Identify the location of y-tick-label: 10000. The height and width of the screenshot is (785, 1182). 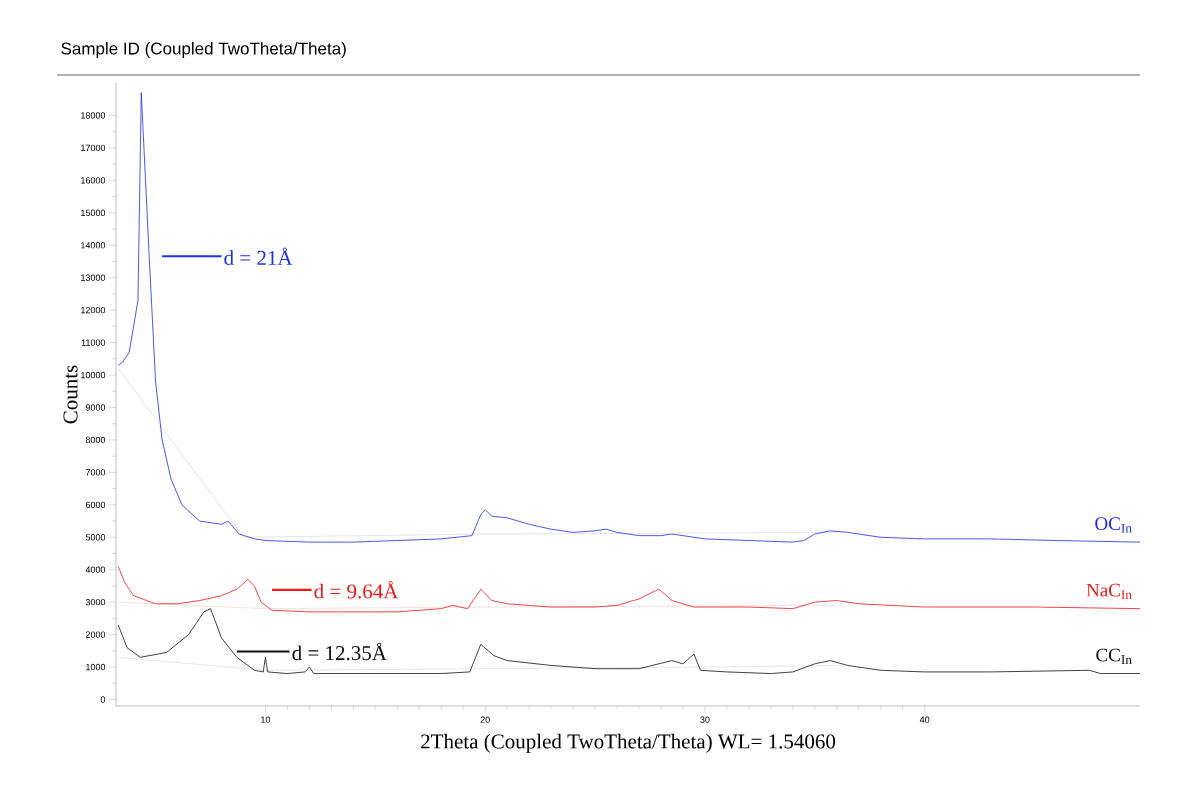
(93, 375).